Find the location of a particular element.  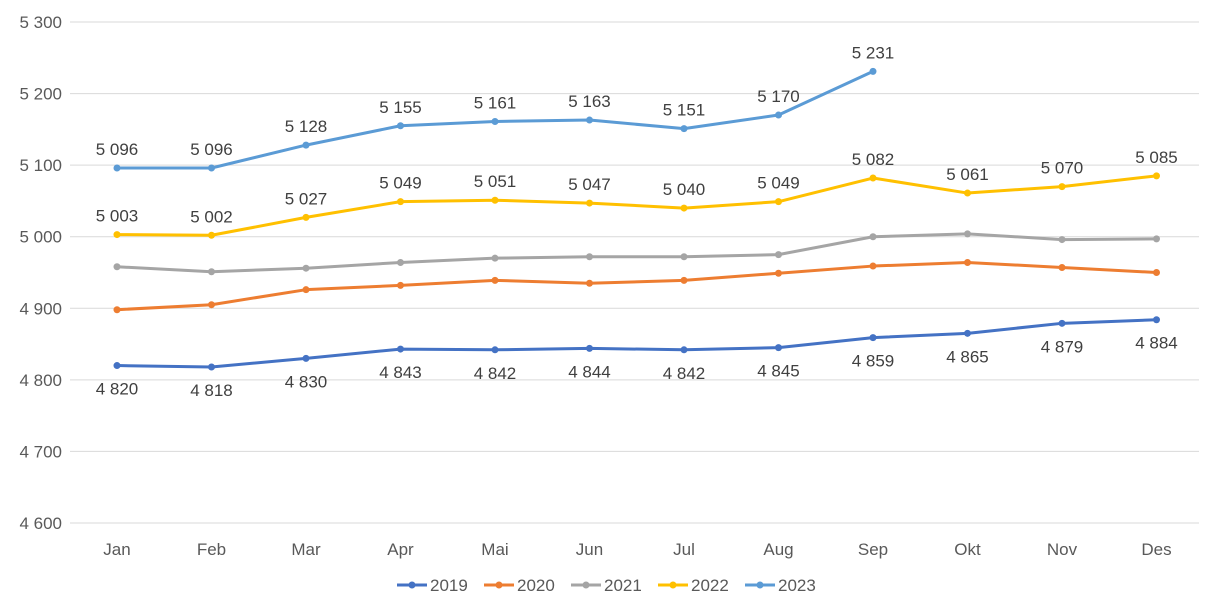

legend-marker-2020 is located at coordinates (499, 585).